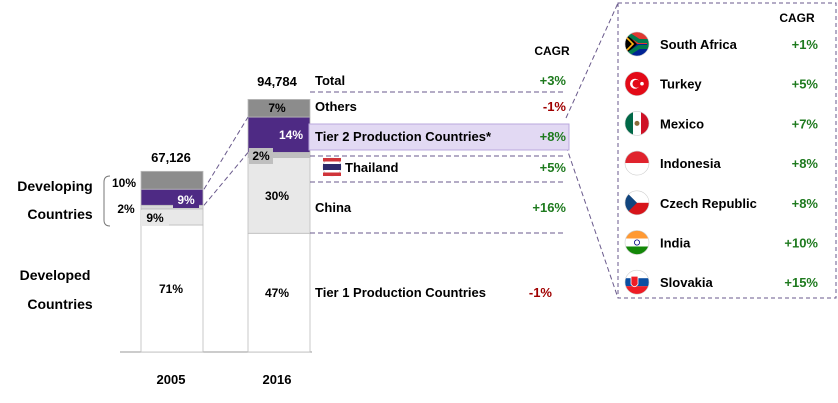 Image resolution: width=838 pixels, height=403 pixels. I want to click on year-label-2005: 2005, so click(171, 379).